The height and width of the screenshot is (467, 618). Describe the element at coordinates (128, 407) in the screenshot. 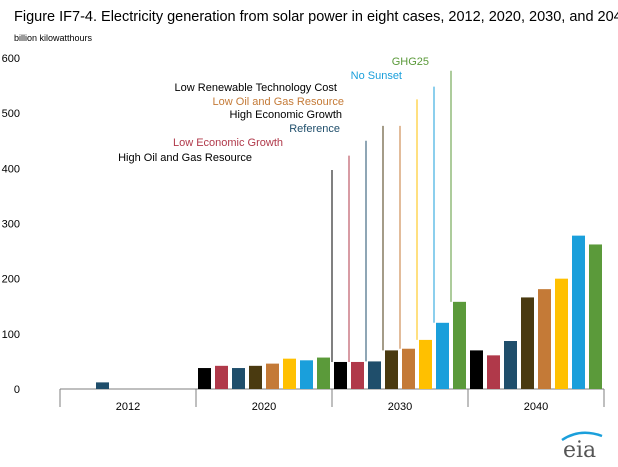

I see `x-tick-label: 2012` at that location.